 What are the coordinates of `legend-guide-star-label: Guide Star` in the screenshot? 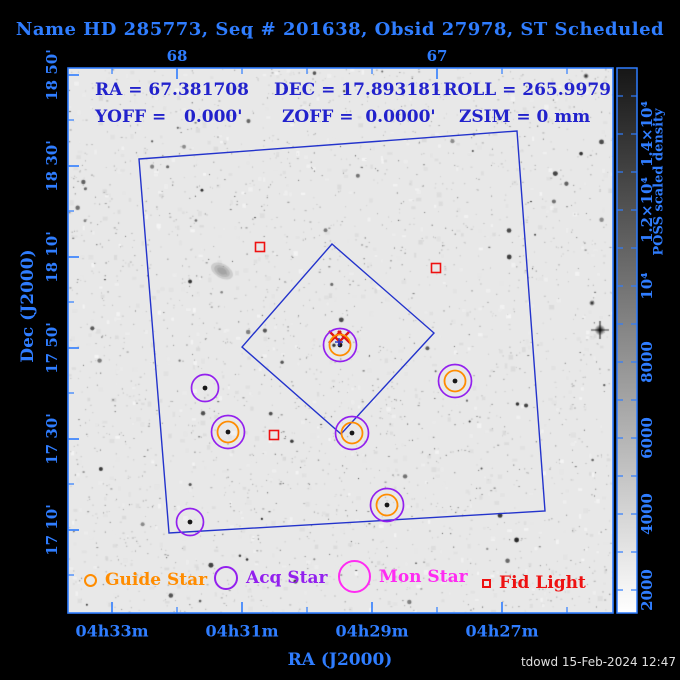 It's located at (156, 580).